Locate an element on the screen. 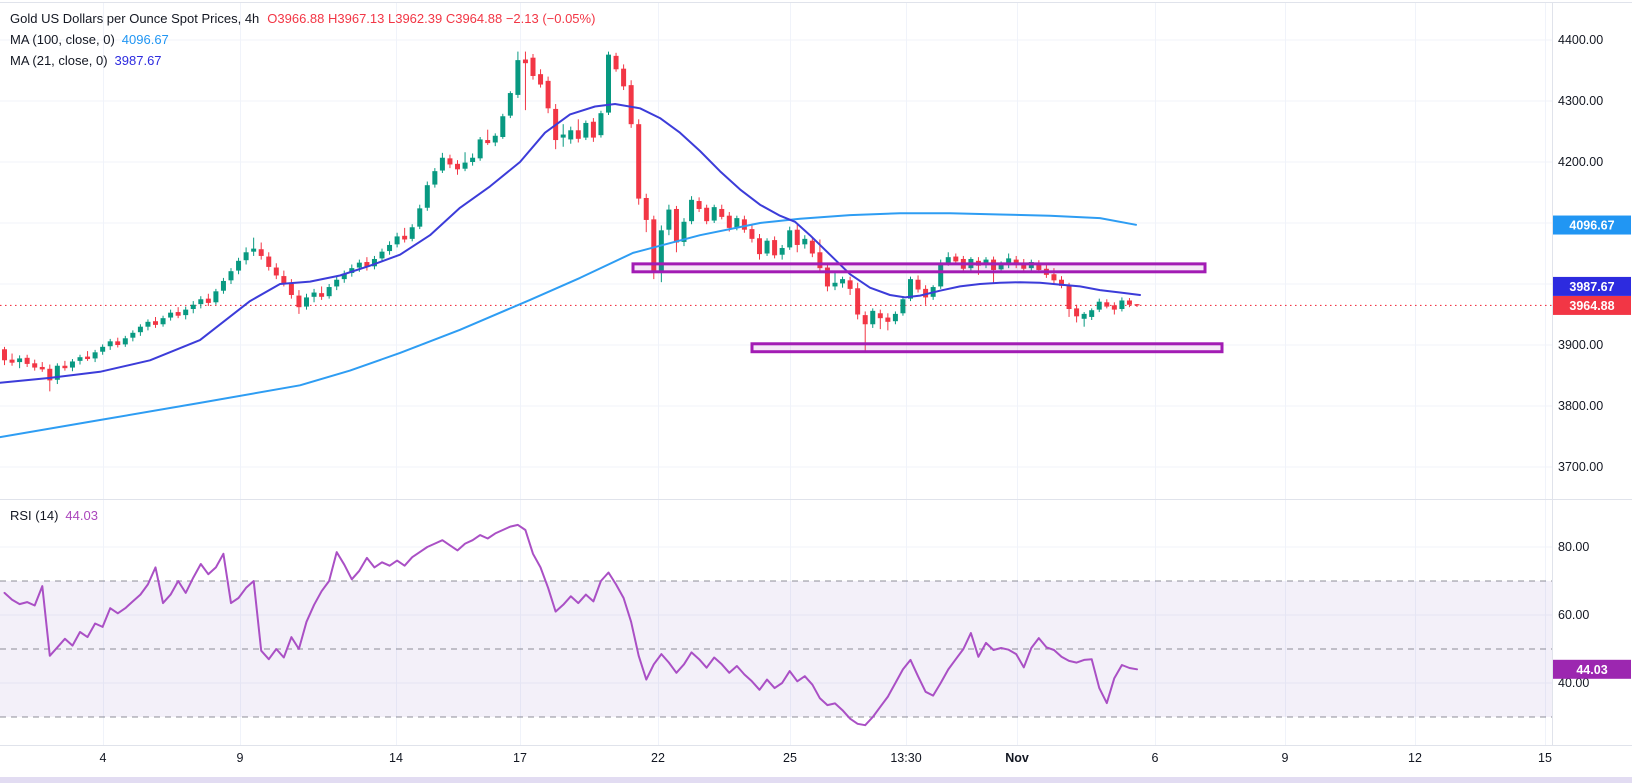  bottom-toolbar-strip is located at coordinates (816, 780).